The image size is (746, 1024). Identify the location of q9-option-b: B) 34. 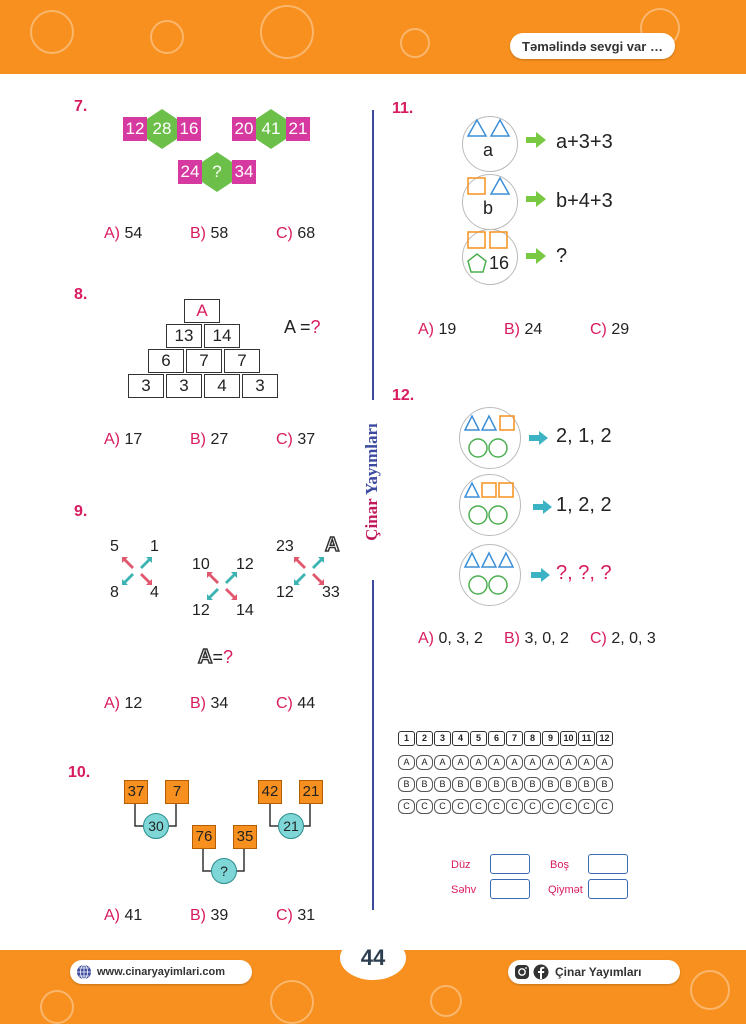
(209, 703).